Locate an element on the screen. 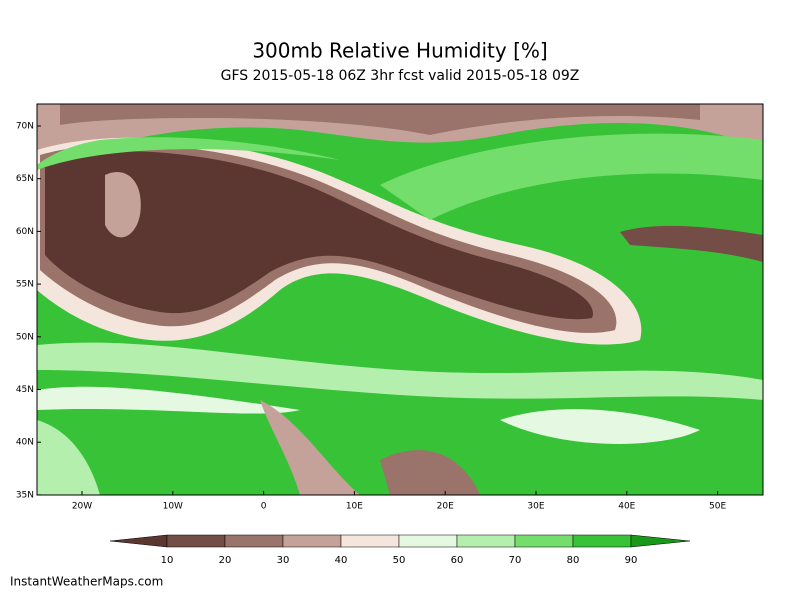 The height and width of the screenshot is (600, 800). title: 300mb Relative Humidity [%] is located at coordinates (399, 51).